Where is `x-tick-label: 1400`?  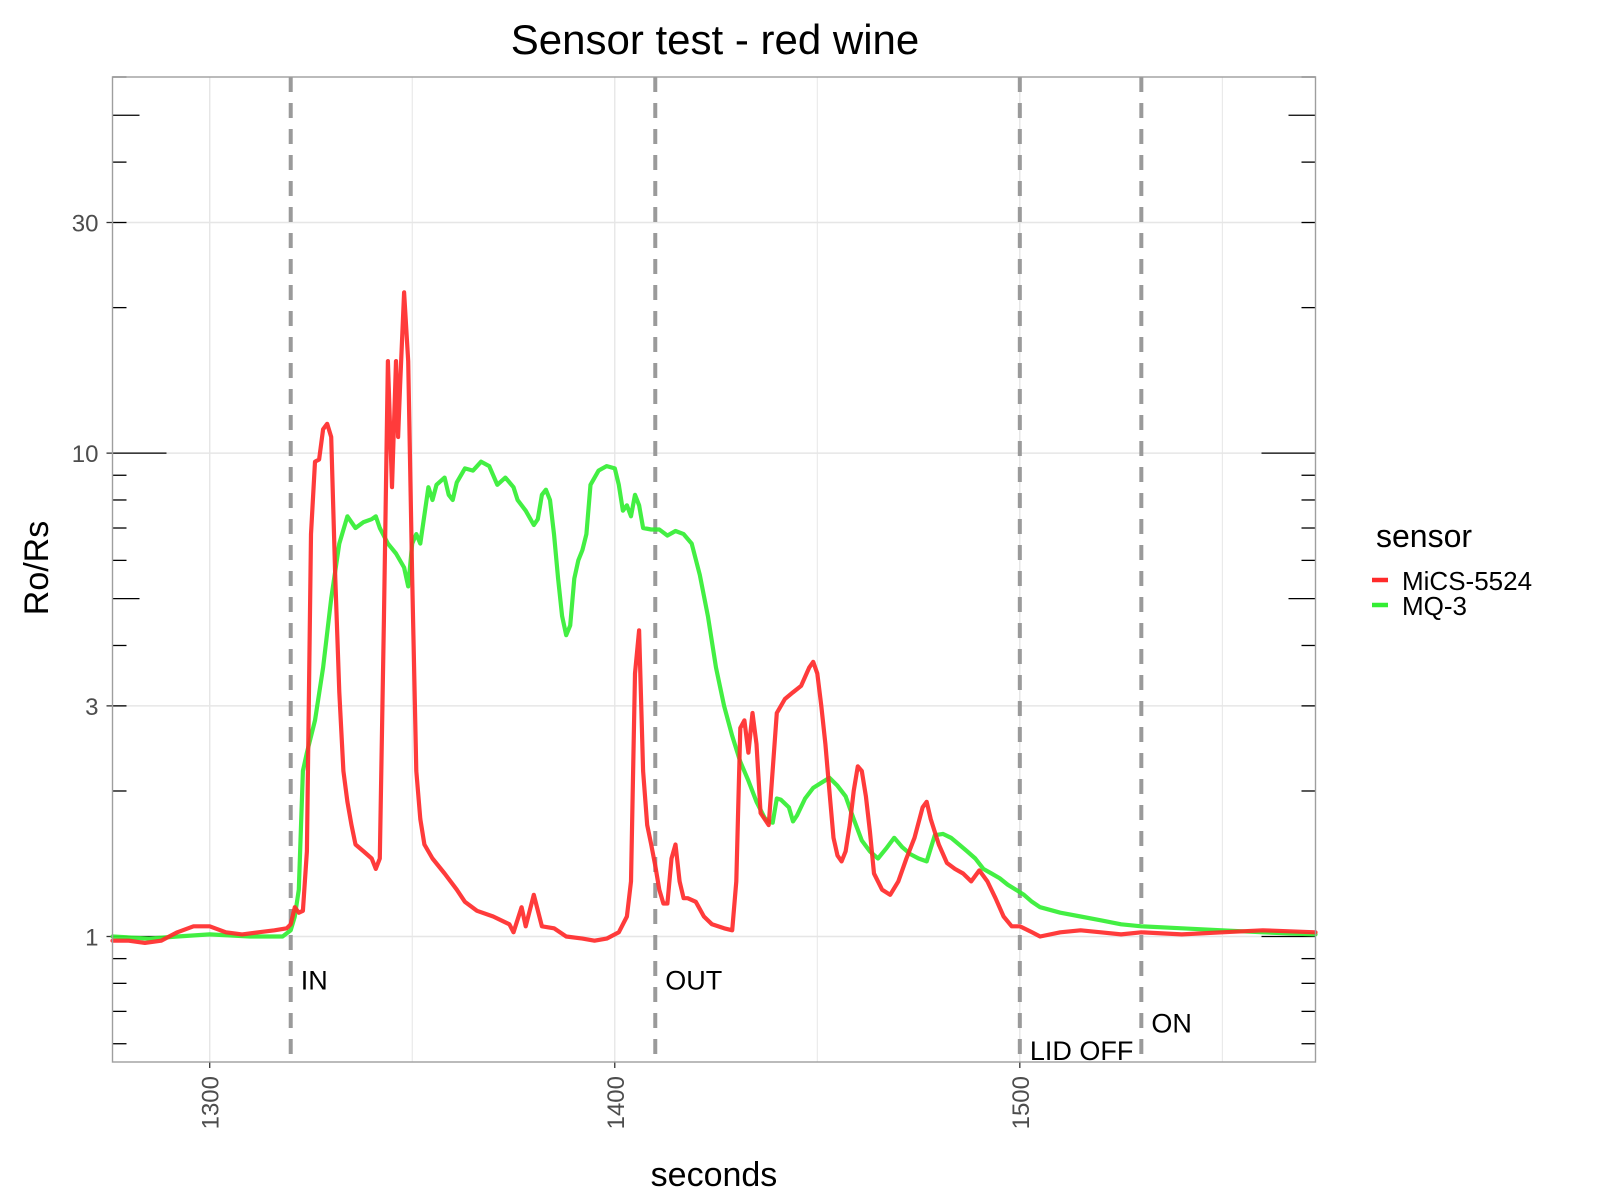 x-tick-label: 1400 is located at coordinates (616, 1102).